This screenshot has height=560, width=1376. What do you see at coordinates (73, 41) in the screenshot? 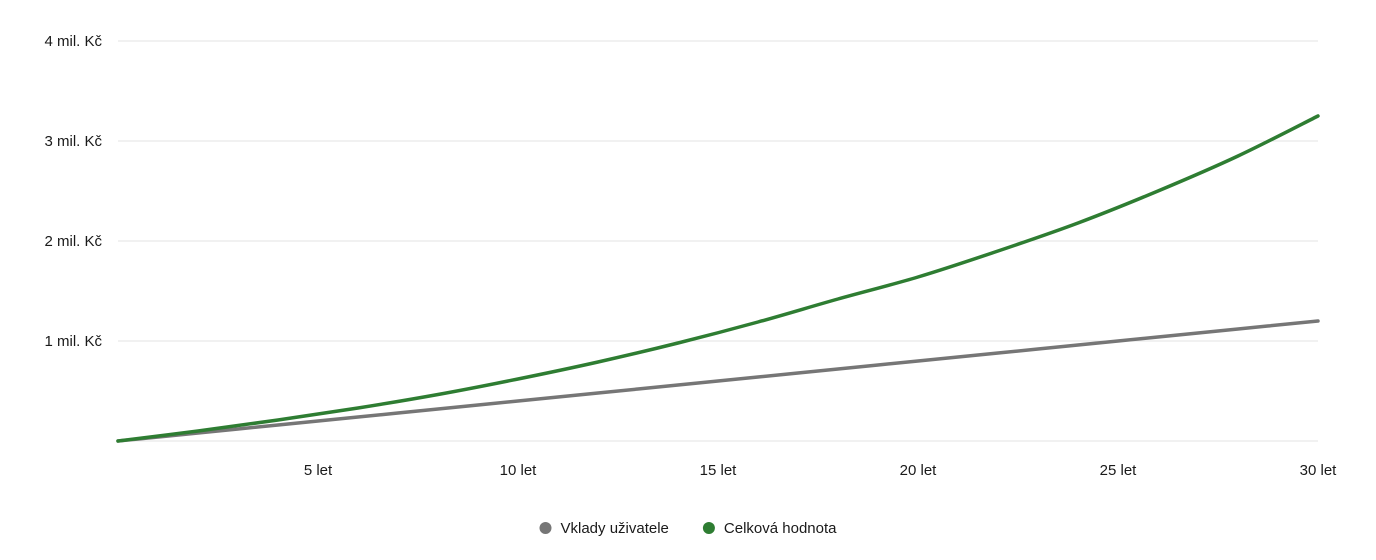
I see `y-tick-label: 4 mil. Kč` at bounding box center [73, 41].